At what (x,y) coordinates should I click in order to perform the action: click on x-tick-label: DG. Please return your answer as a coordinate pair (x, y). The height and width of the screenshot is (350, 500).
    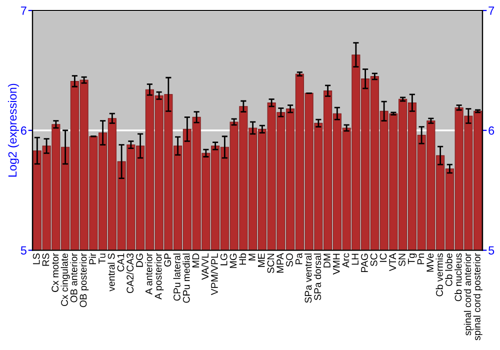
    Looking at the image, I should click on (139, 260).